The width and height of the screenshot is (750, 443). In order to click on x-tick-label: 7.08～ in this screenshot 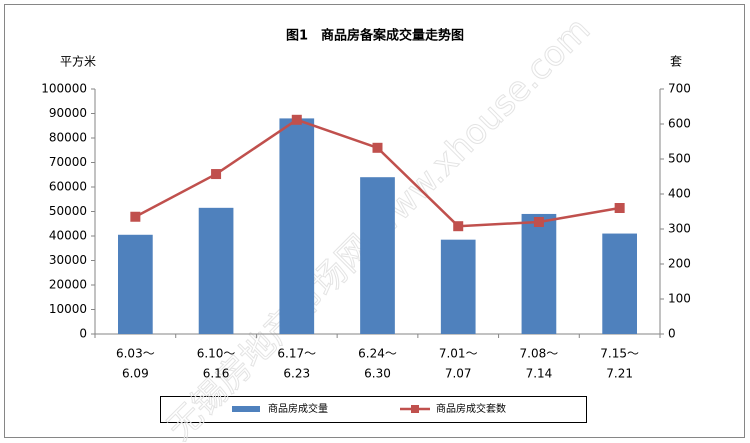, I will do `click(539, 354)`.